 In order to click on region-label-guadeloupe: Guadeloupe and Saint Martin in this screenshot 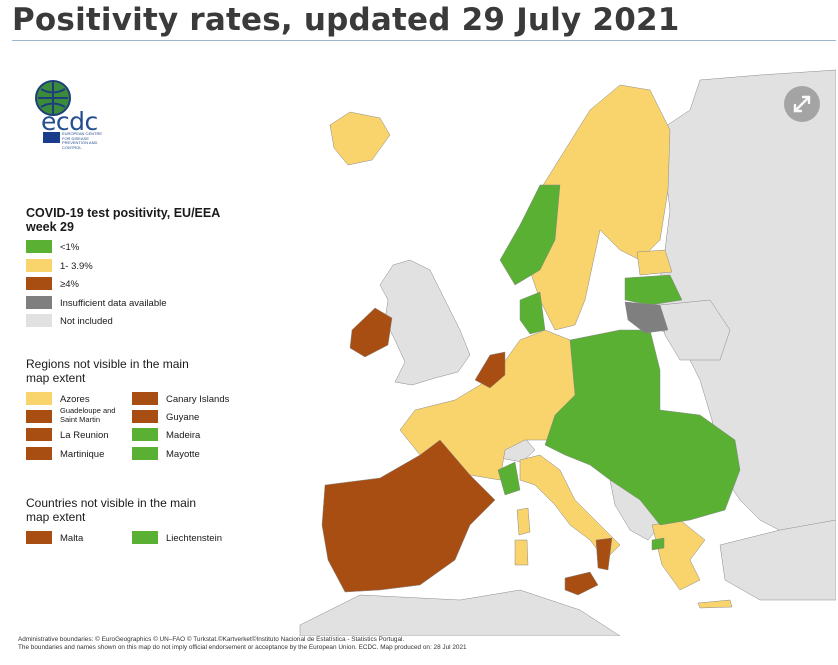, I will do `click(88, 415)`.